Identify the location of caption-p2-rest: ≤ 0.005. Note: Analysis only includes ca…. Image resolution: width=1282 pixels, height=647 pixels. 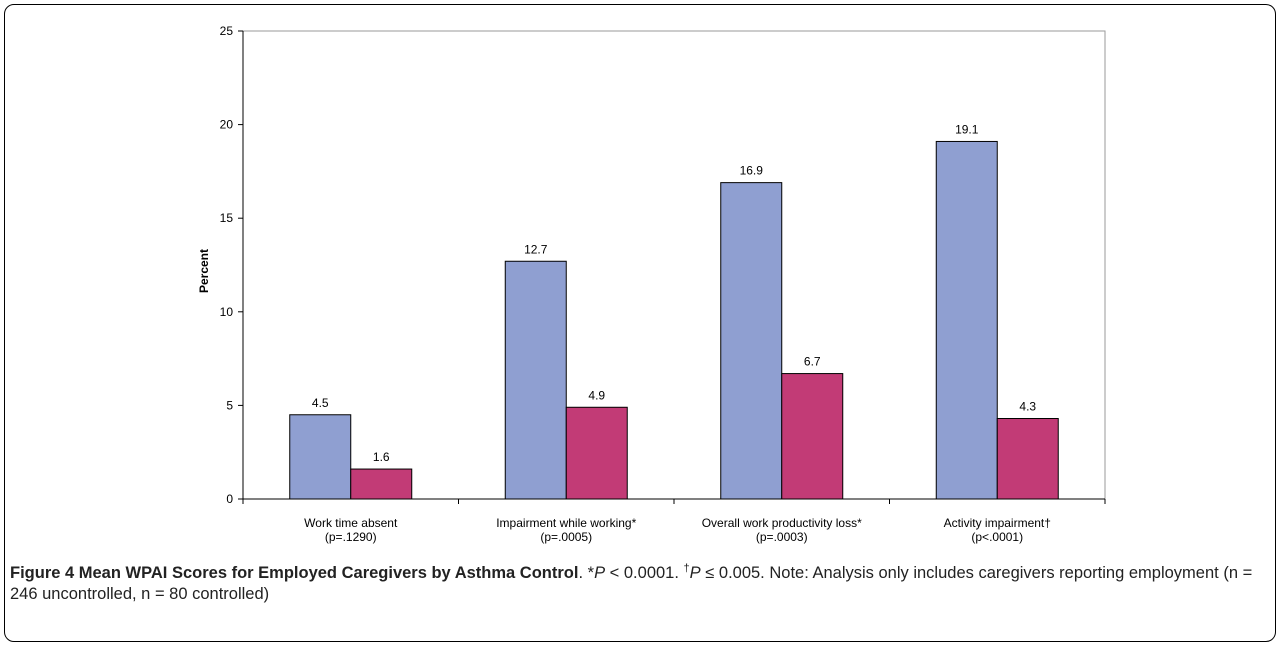
(631, 583).